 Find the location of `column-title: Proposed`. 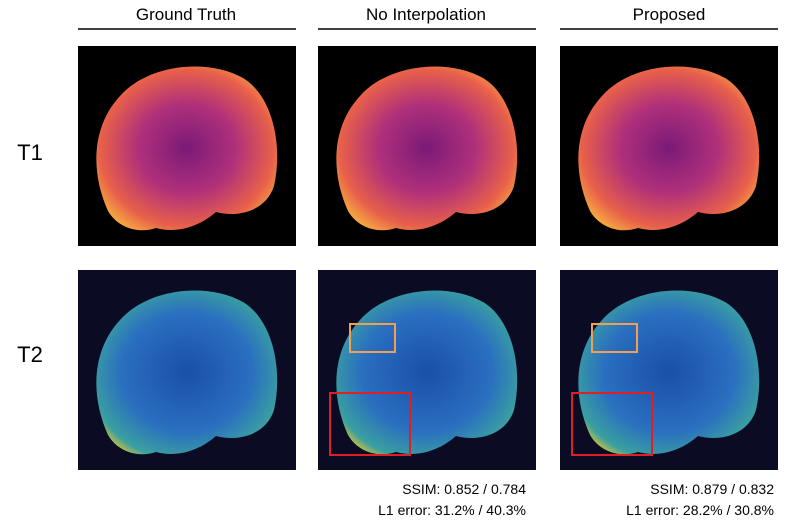

column-title: Proposed is located at coordinates (669, 14).